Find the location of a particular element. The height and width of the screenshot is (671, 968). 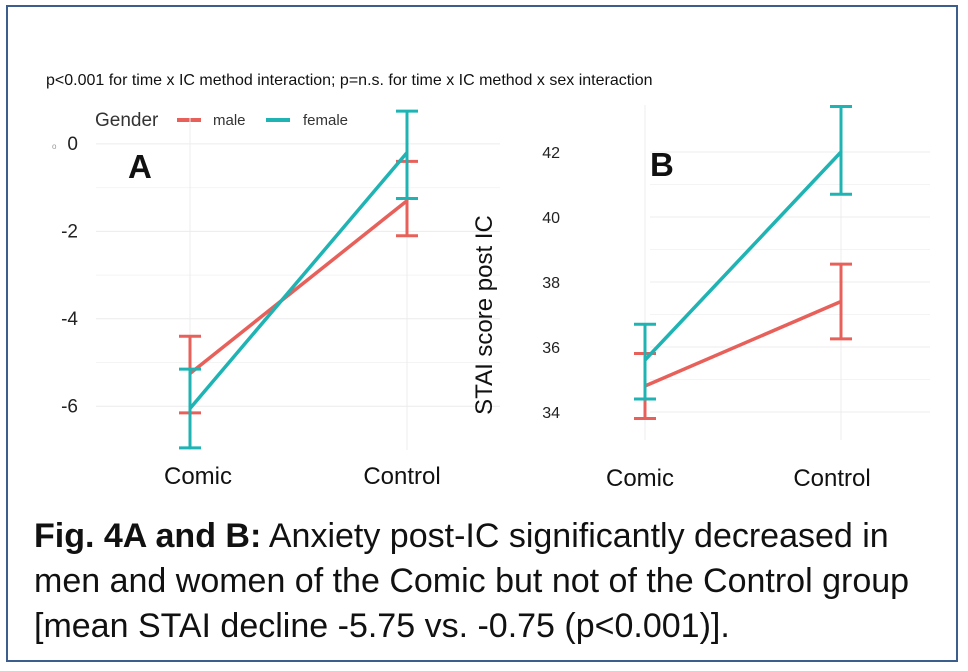

legend: Gender male female is located at coordinates (221, 120).